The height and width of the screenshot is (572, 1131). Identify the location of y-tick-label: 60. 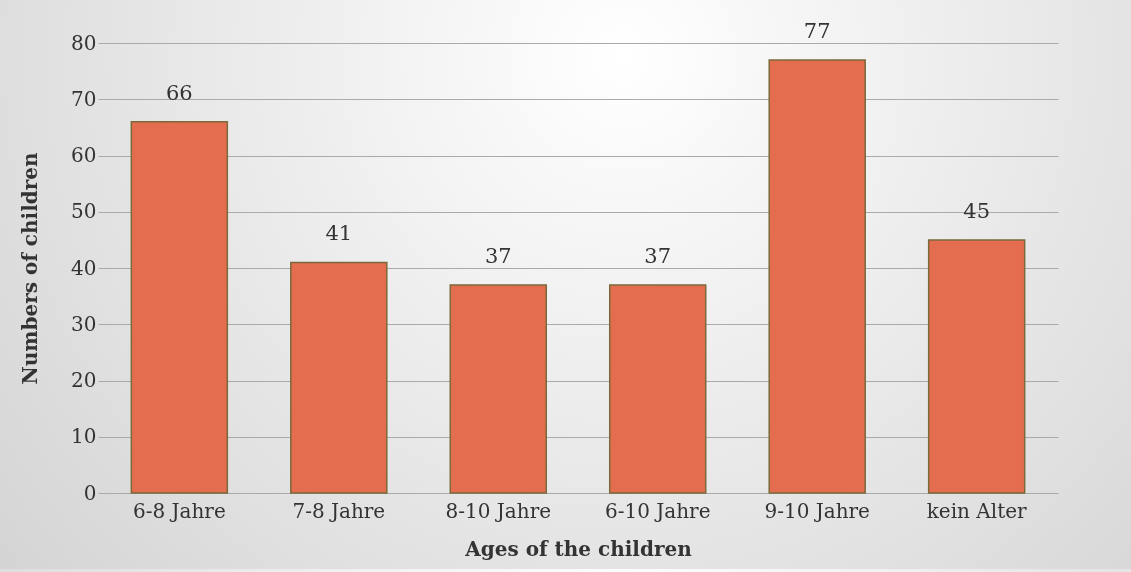
(84, 155).